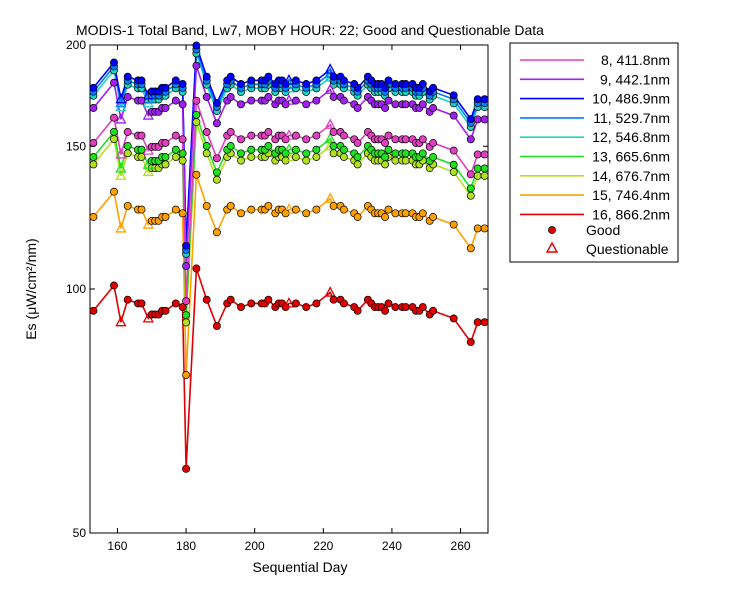  What do you see at coordinates (631, 214) in the screenshot?
I see `legend-label: 16, 866.2nm` at bounding box center [631, 214].